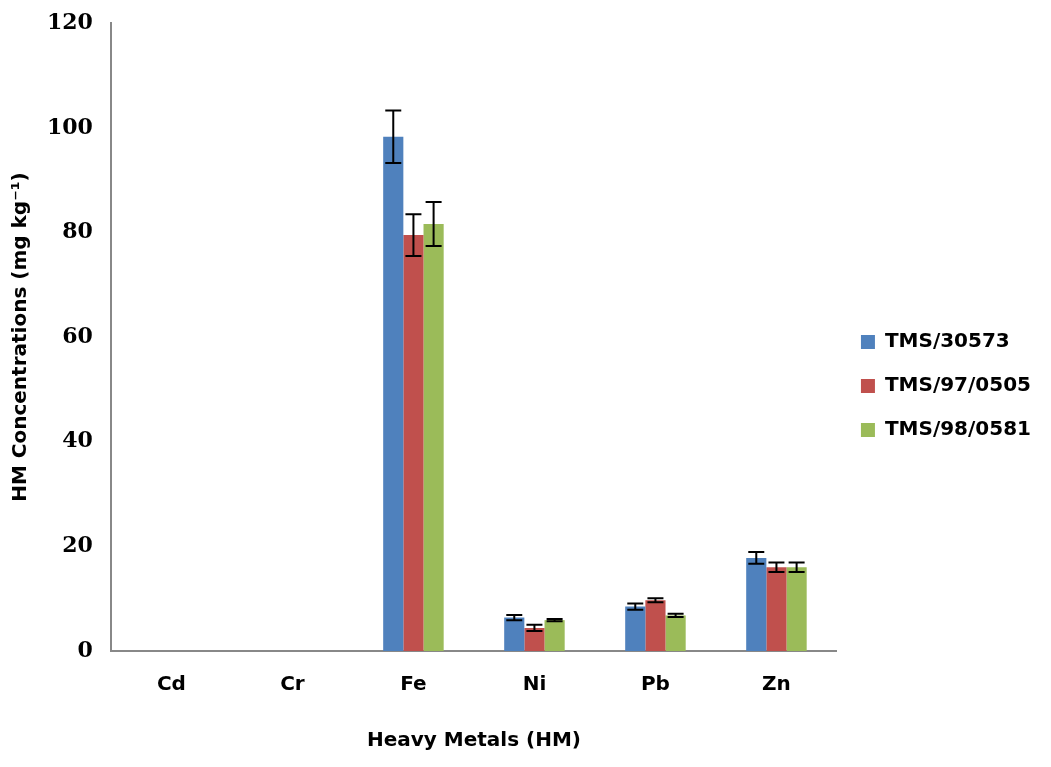  I want to click on y-tick-label: 100, so click(69, 125).